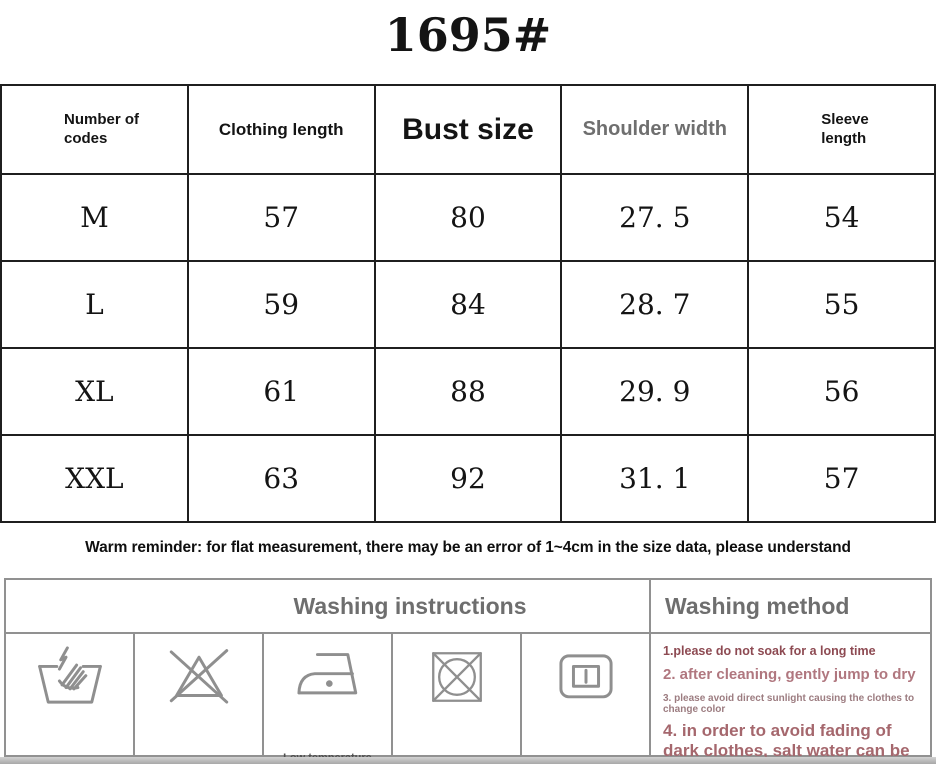  I want to click on care-cell-low-temp-ironing: Low temperature ironing, so click(328, 699).